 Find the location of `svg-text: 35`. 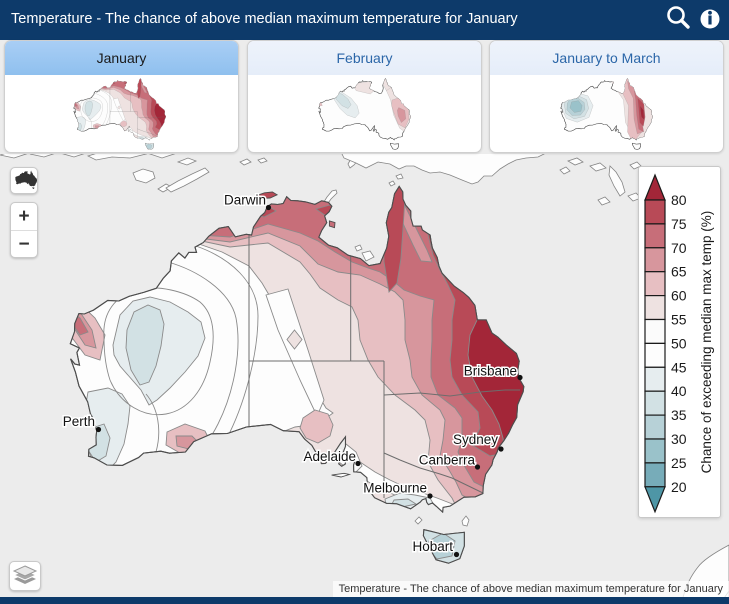

svg-text: 35 is located at coordinates (679, 415).